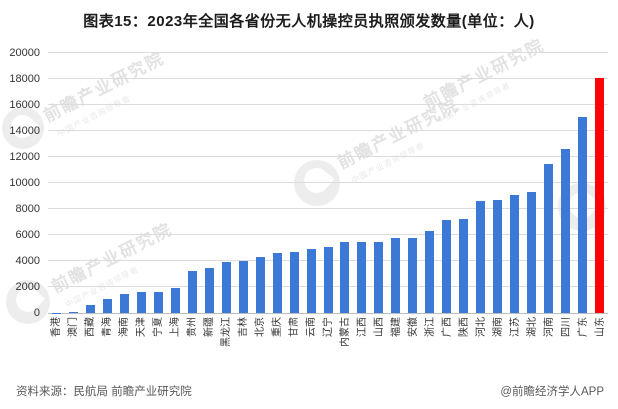 The width and height of the screenshot is (618, 409). I want to click on bar-新疆, so click(209, 290).